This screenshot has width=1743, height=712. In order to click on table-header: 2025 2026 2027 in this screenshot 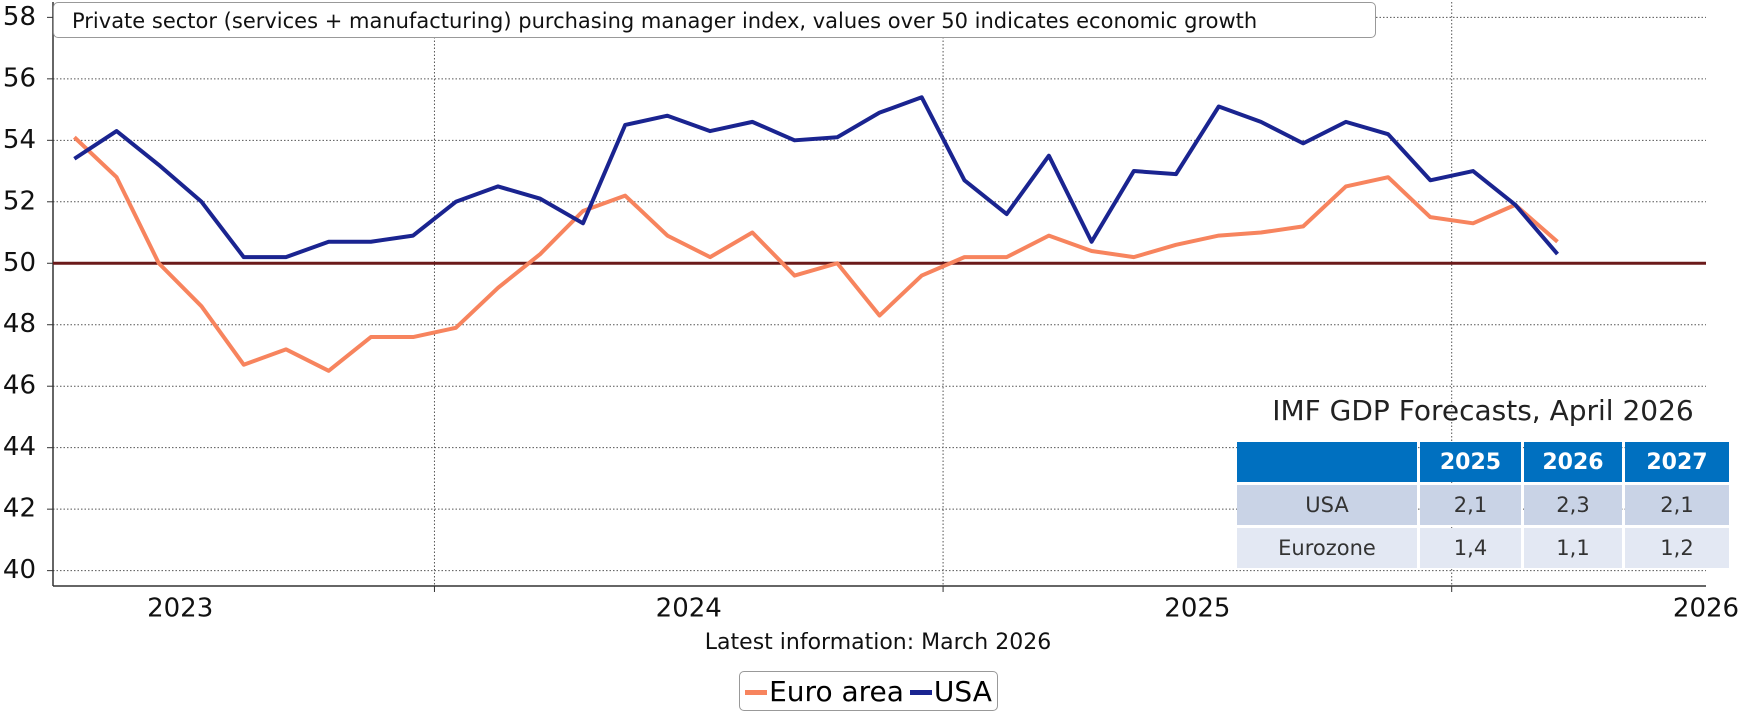, I will do `click(1483, 462)`.